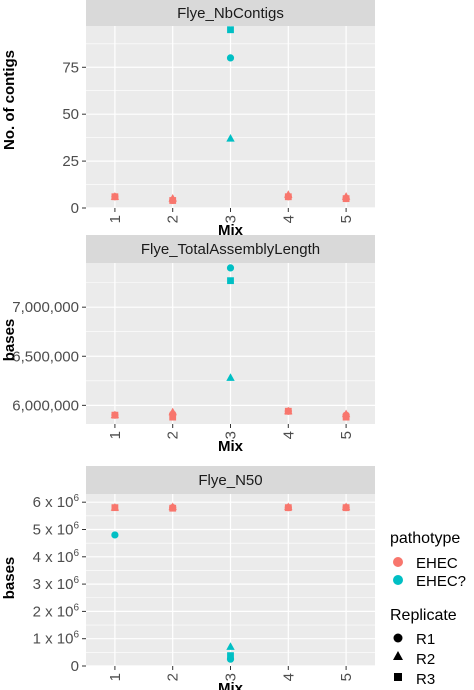 Image resolution: width=474 pixels, height=690 pixels. I want to click on legend-title-pathotype: pathotype, so click(425, 538).